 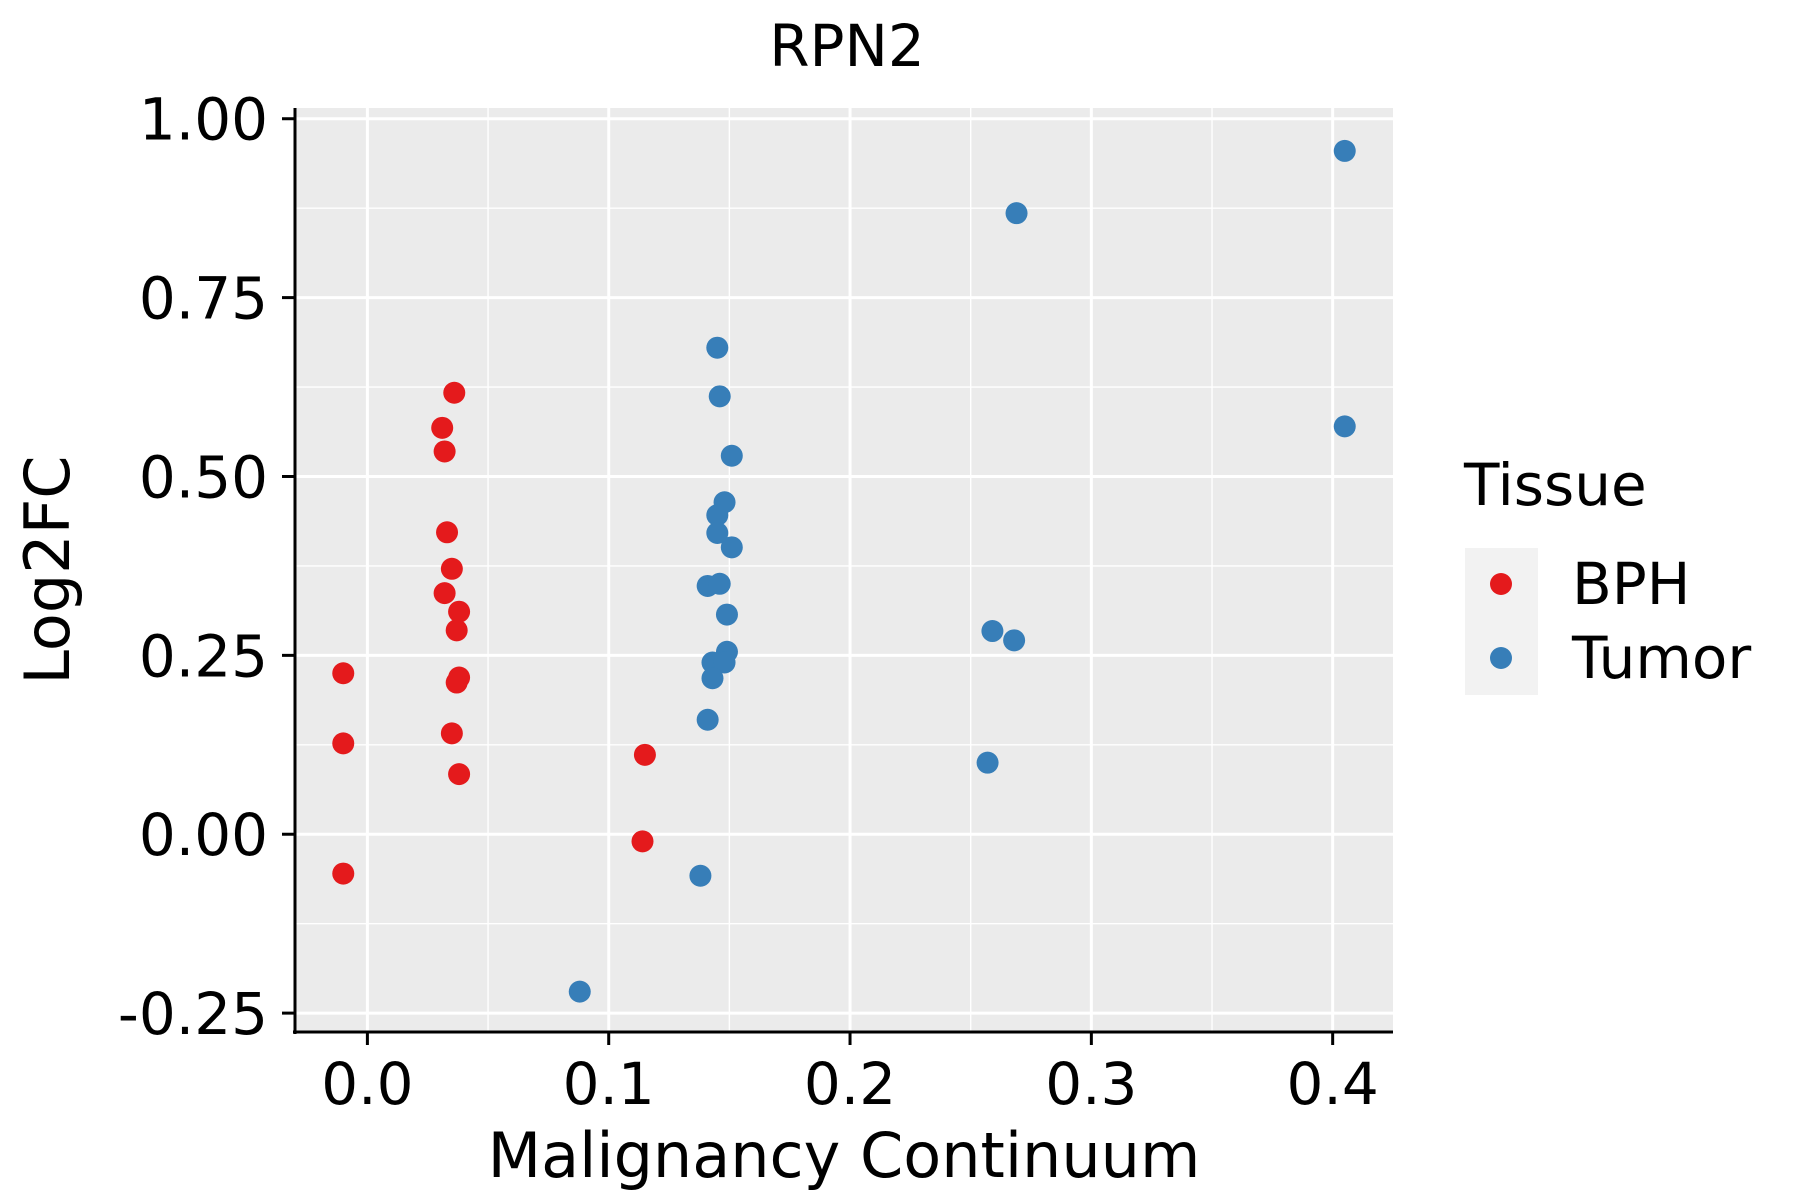 I want to click on y-tick-label: 0.75, so click(x=203, y=299).